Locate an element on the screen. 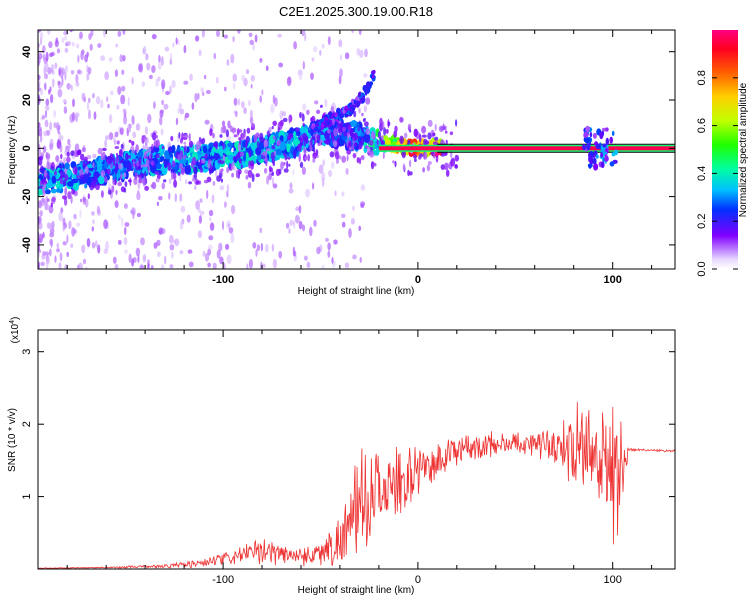  axis-tick-label: 1 is located at coordinates (27, 497).